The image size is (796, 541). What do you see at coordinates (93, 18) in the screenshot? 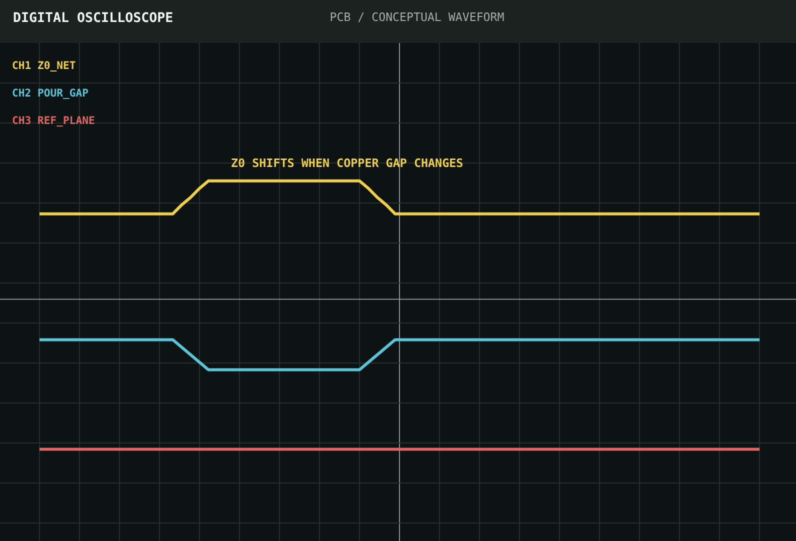
I see `chart-title: DIGITAL OSCILLOSCOPE` at bounding box center [93, 18].